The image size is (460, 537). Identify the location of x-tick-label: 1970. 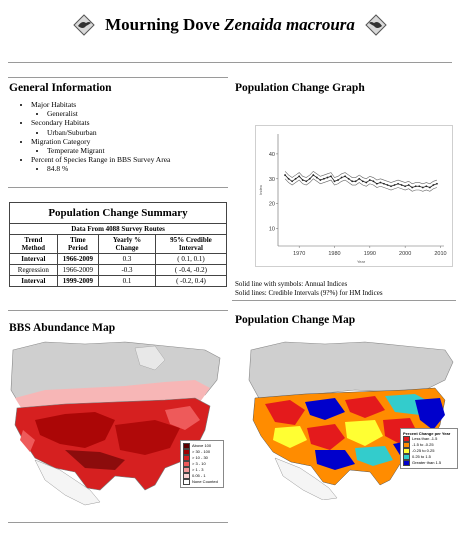
(299, 254).